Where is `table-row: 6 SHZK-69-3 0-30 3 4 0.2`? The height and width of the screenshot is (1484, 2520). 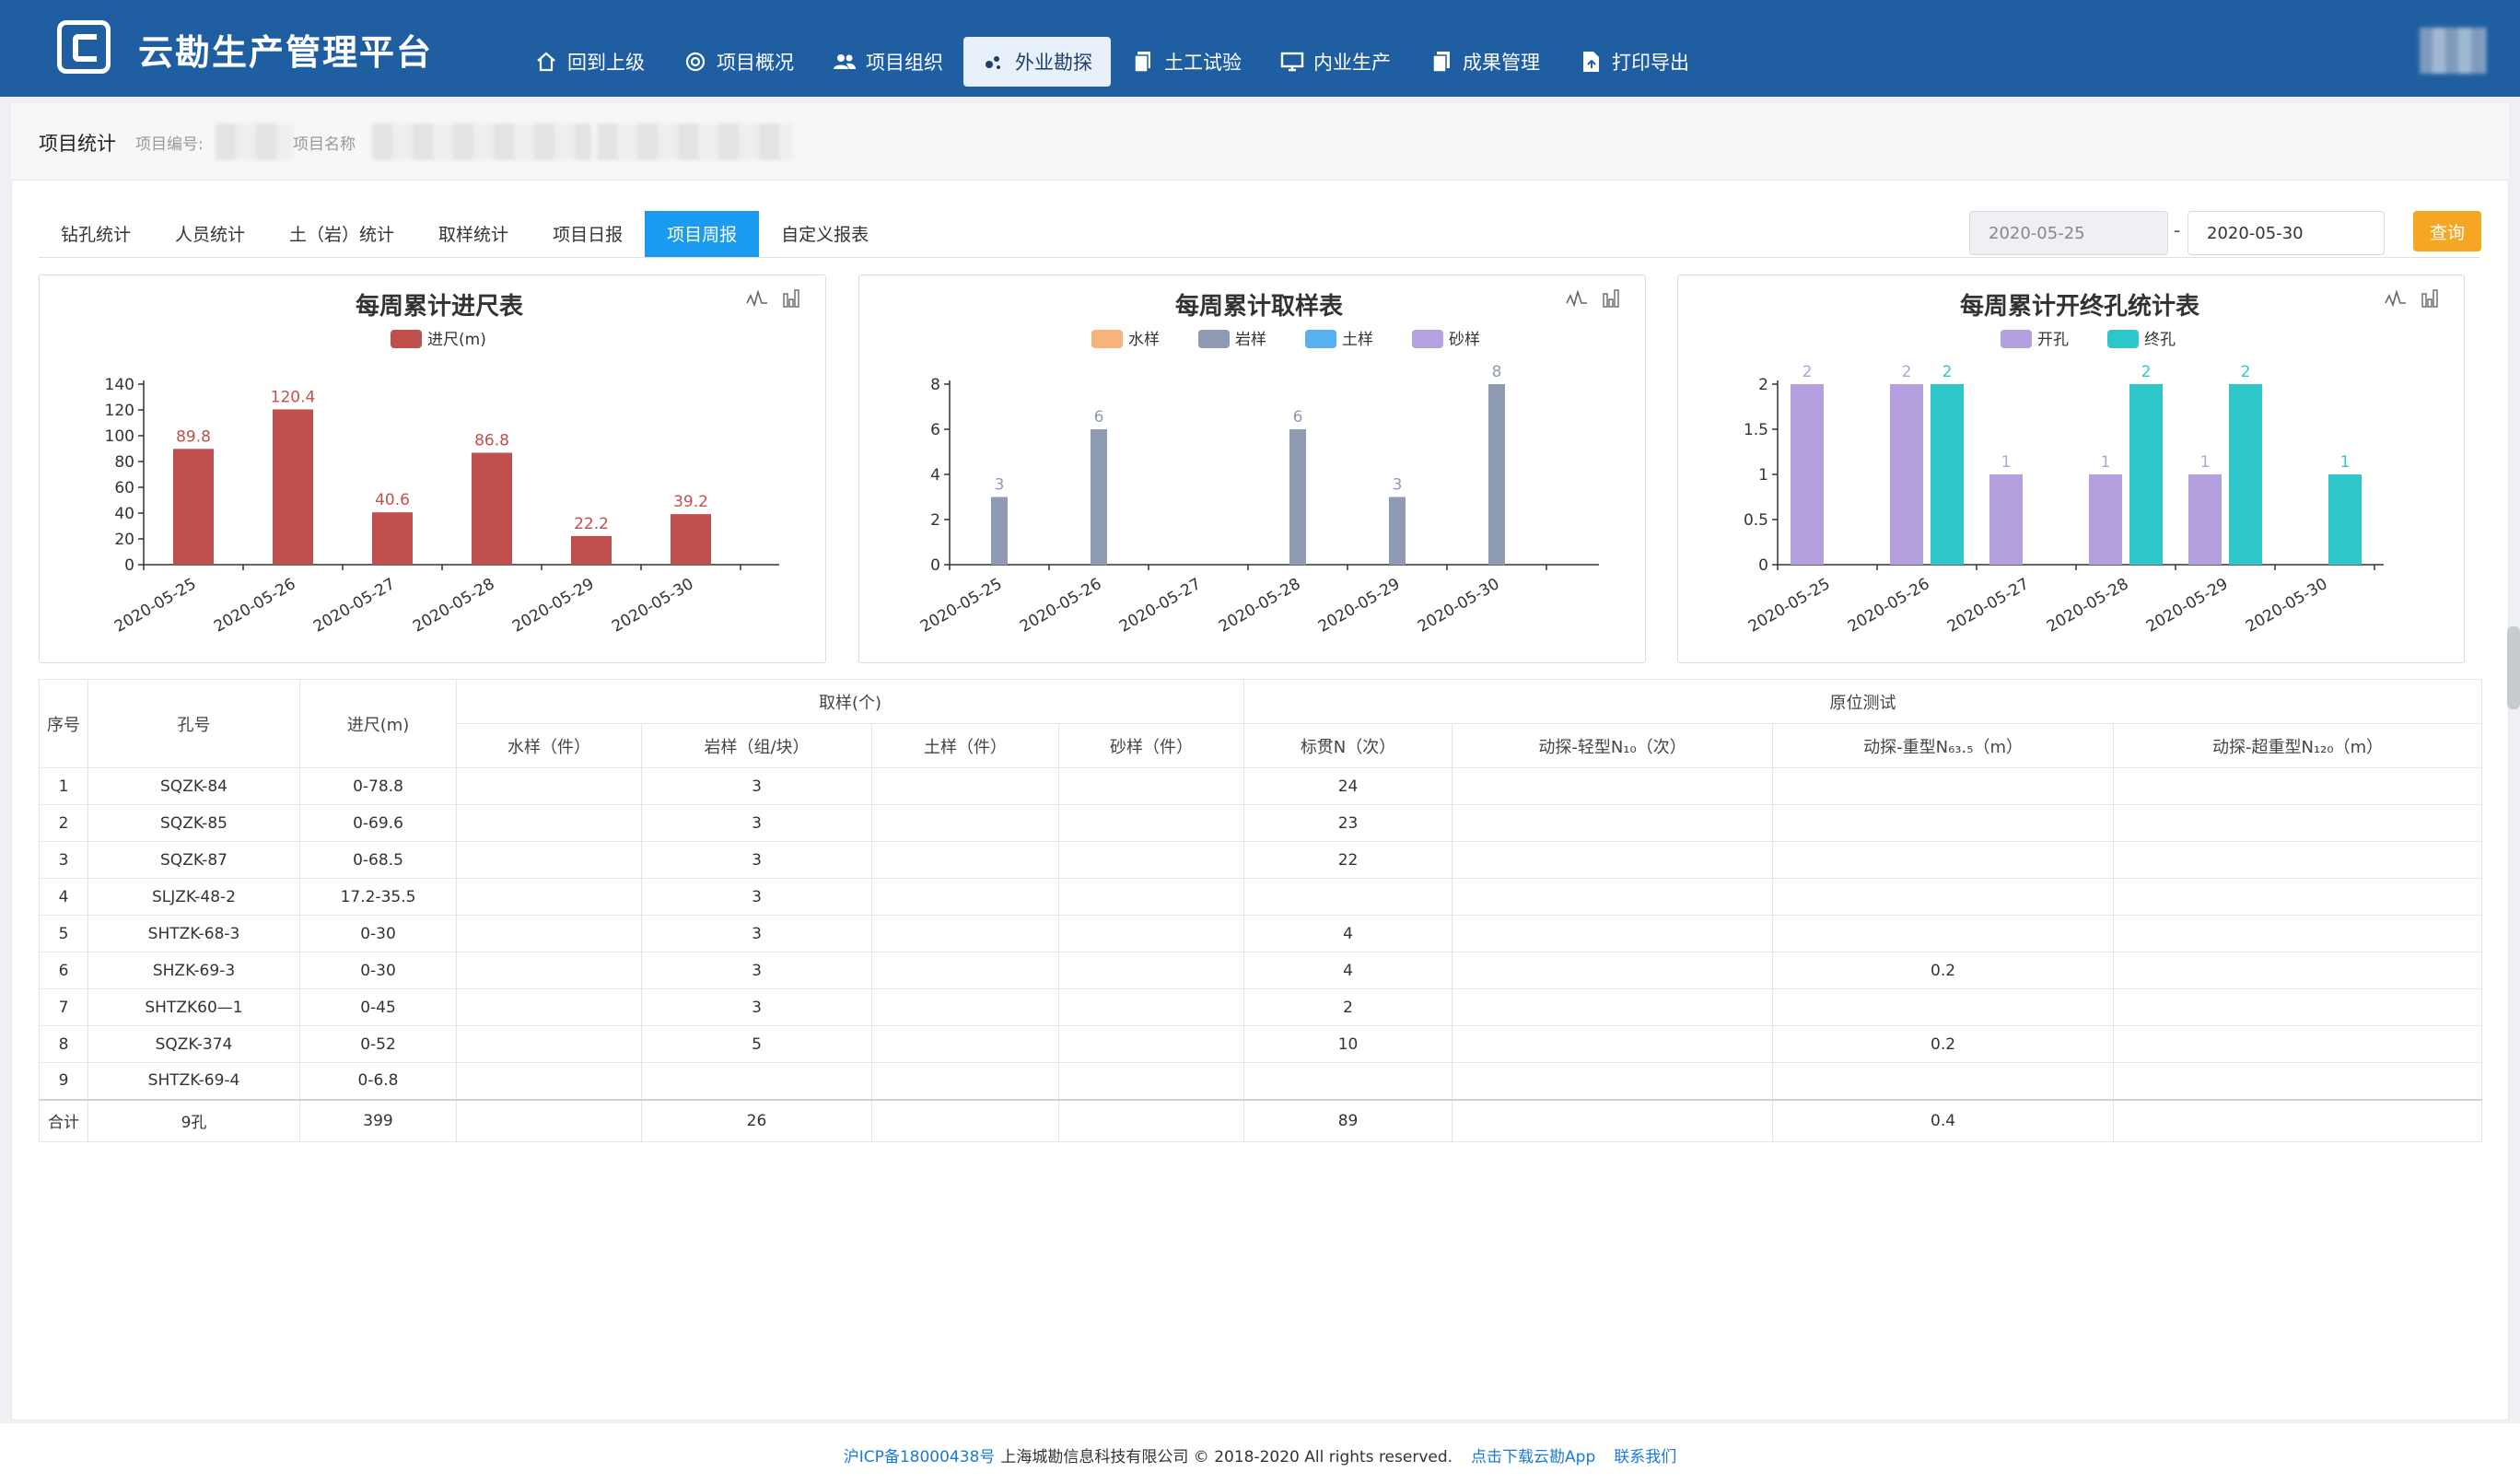
table-row: 6 SHZK-69-3 0-30 3 4 0.2 is located at coordinates (1261, 970).